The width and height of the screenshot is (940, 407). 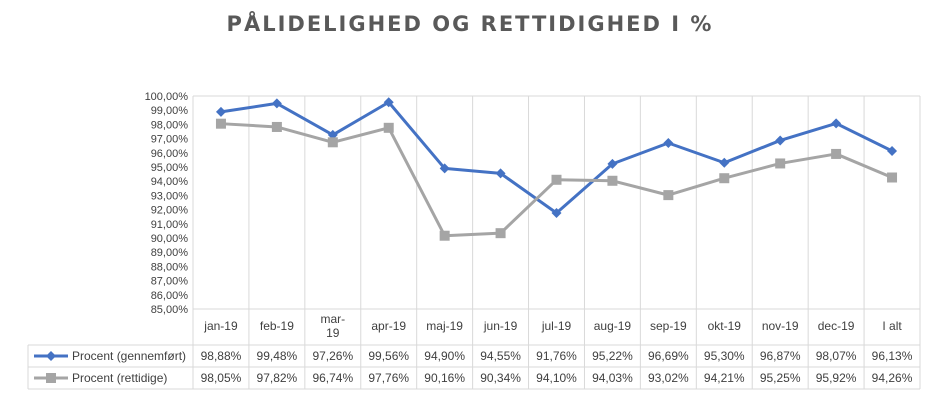 What do you see at coordinates (221, 356) in the screenshot?
I see `table-cell-value: 98,88%` at bounding box center [221, 356].